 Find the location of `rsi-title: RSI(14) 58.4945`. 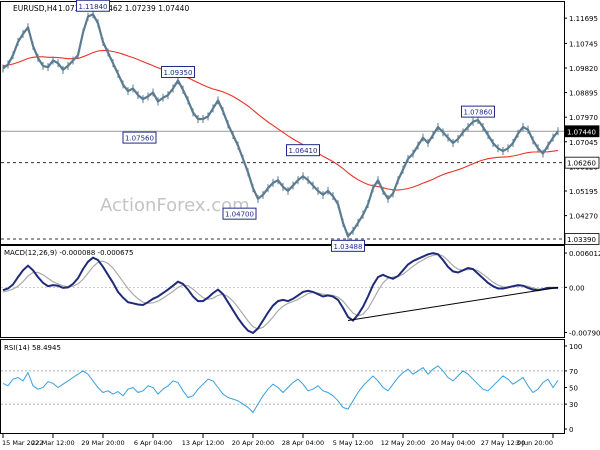

rsi-title: RSI(14) 58.4945 is located at coordinates (32, 348).